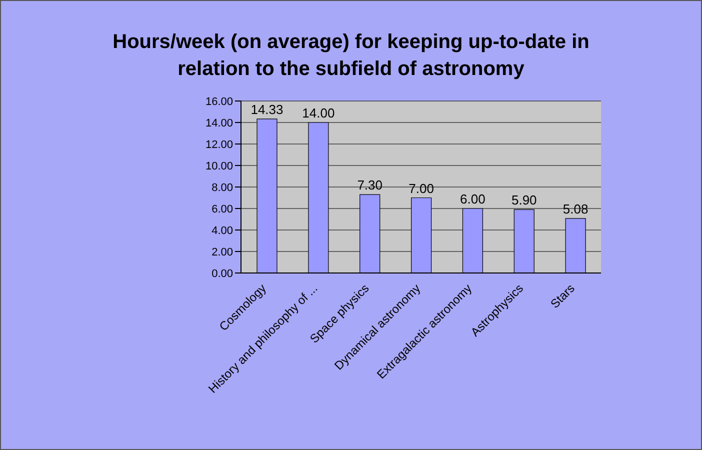 This screenshot has width=702, height=450. Describe the element at coordinates (219, 166) in the screenshot. I see `y-tick-label: 10.00` at that location.